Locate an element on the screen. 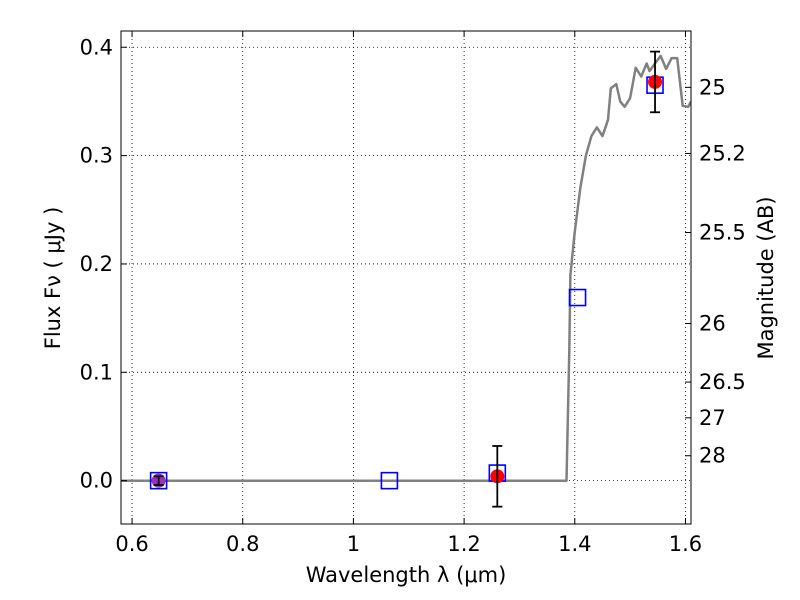  x-tick-label: 1 is located at coordinates (353, 544).